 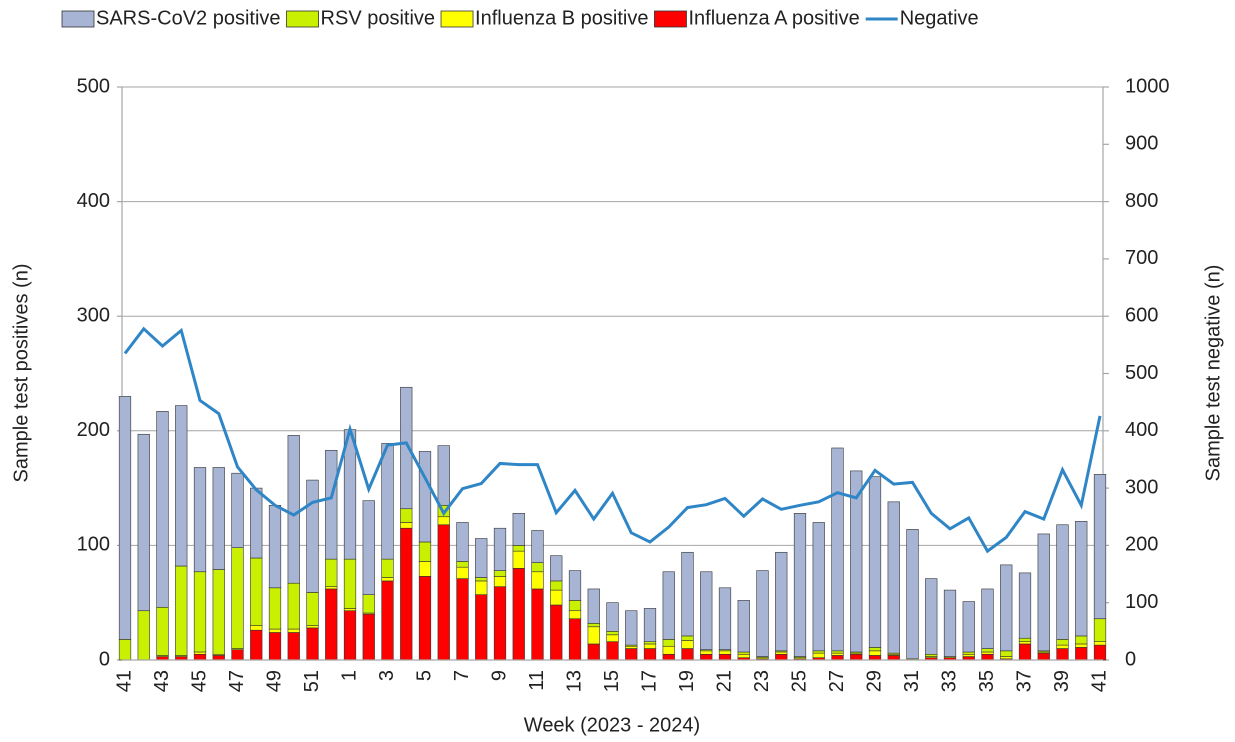 I want to click on x-tick-label: 21, so click(x=724, y=681).